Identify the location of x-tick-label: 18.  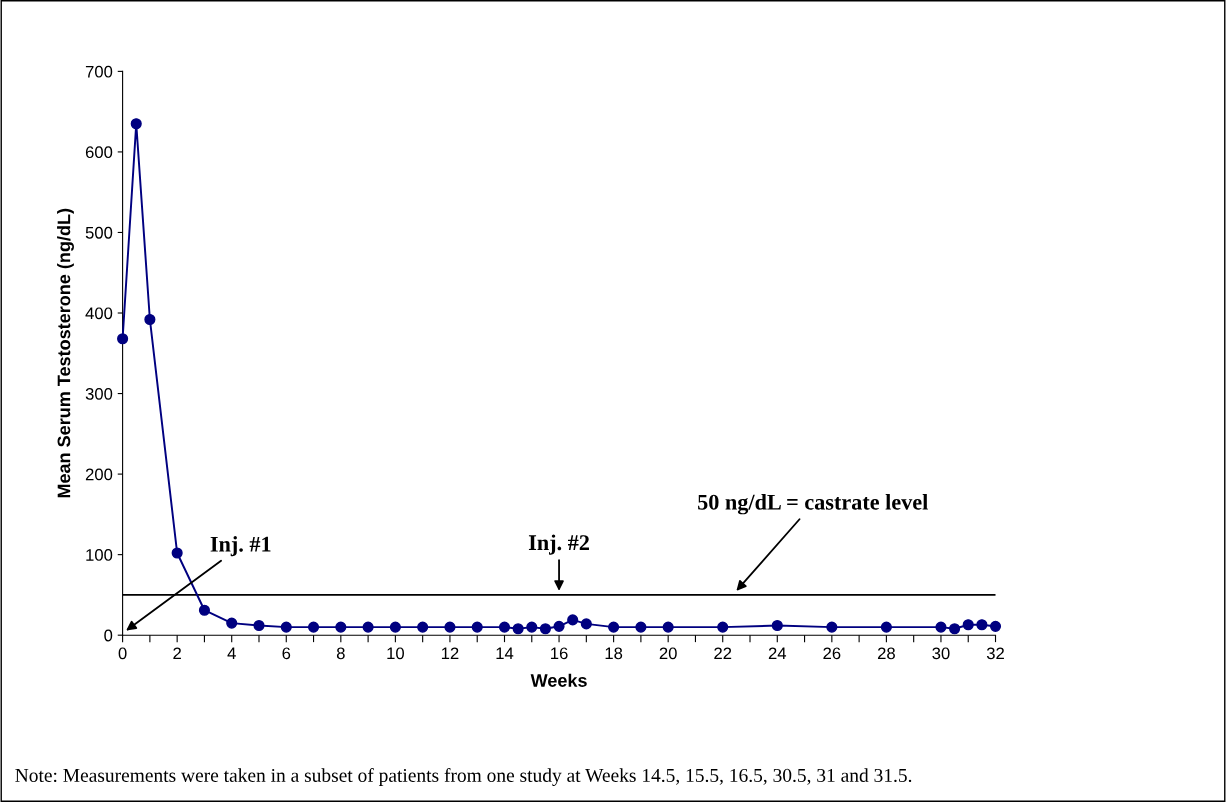
(614, 653).